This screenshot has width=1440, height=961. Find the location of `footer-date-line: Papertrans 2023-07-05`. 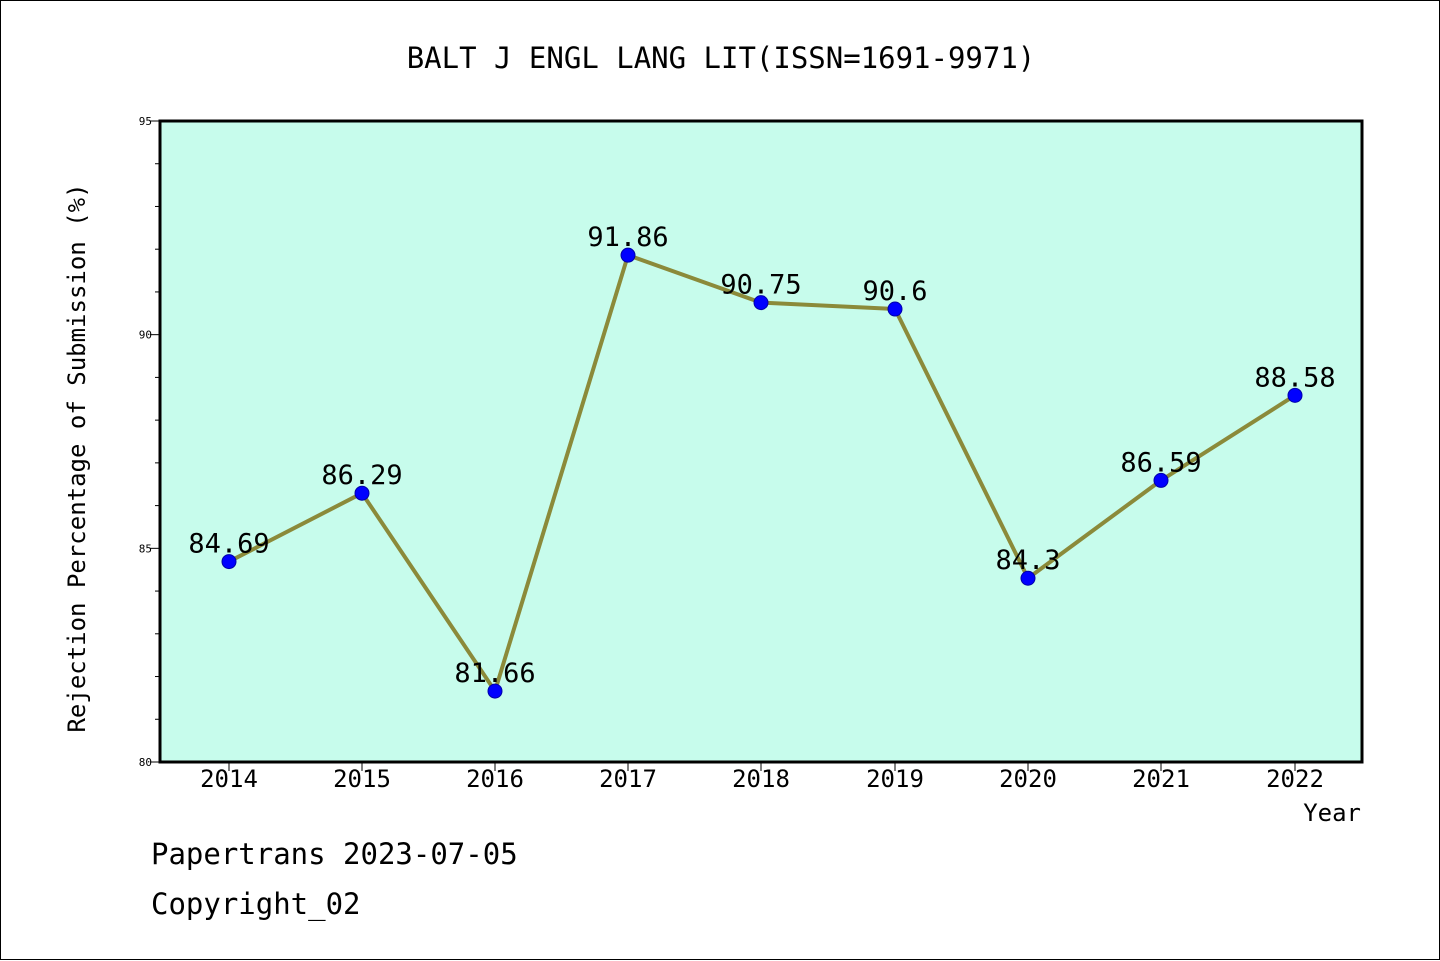

footer-date-line: Papertrans 2023-07-05 is located at coordinates (334, 854).